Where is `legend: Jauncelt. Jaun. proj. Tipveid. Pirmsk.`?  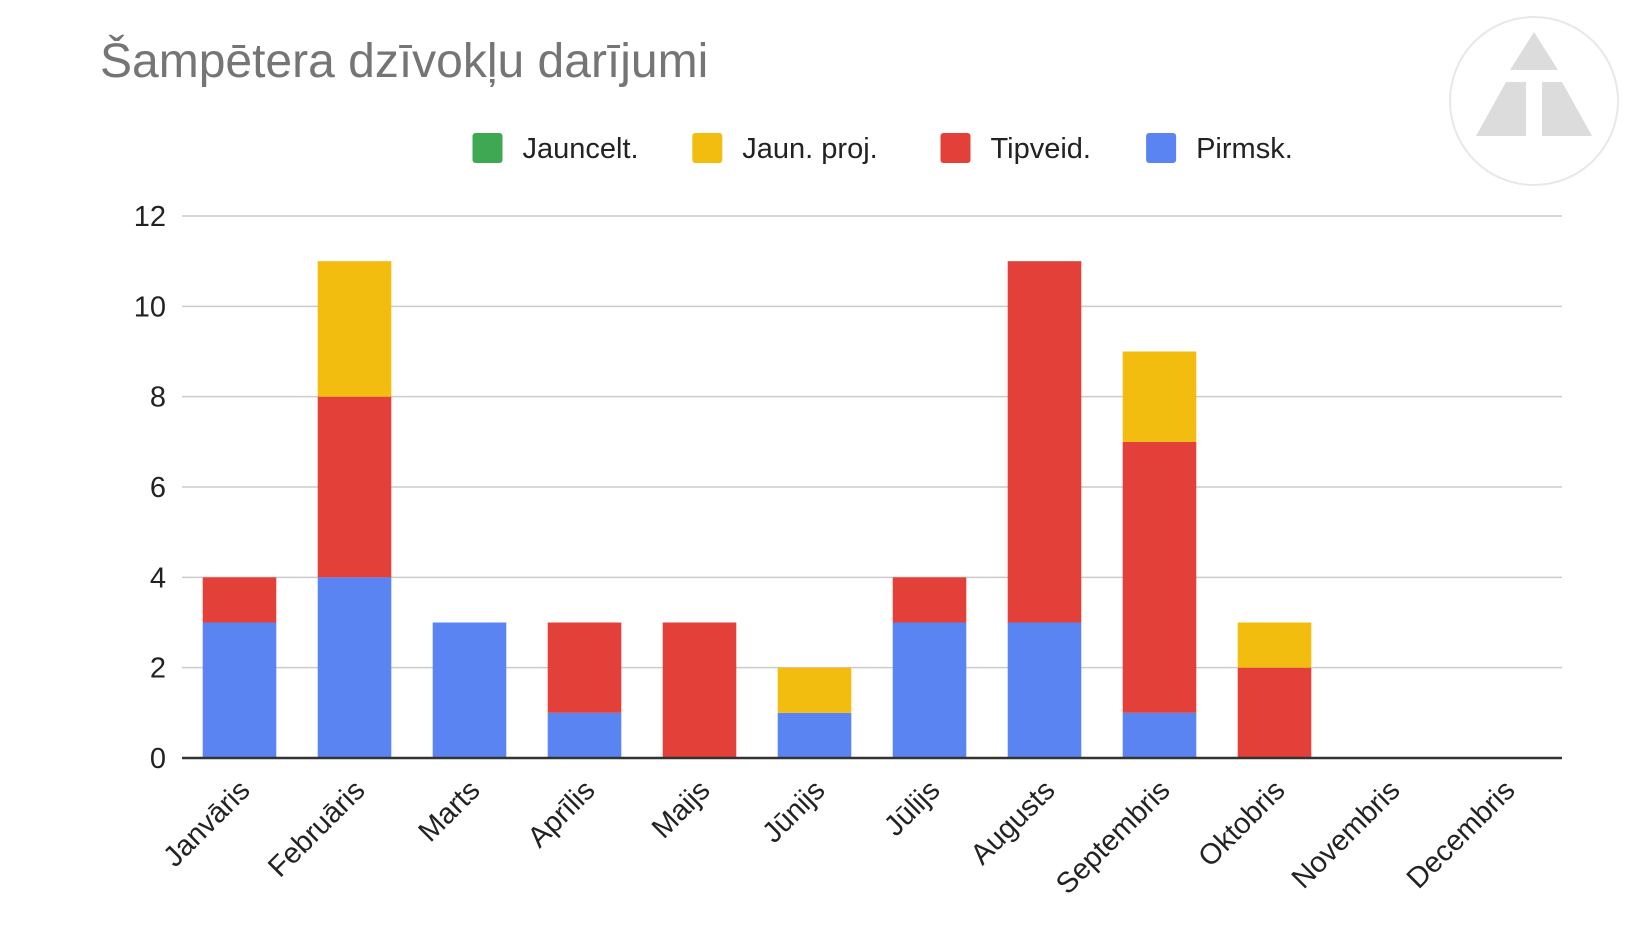
legend: Jauncelt. Jaun. proj. Tipveid. Pirmsk. is located at coordinates (882, 149).